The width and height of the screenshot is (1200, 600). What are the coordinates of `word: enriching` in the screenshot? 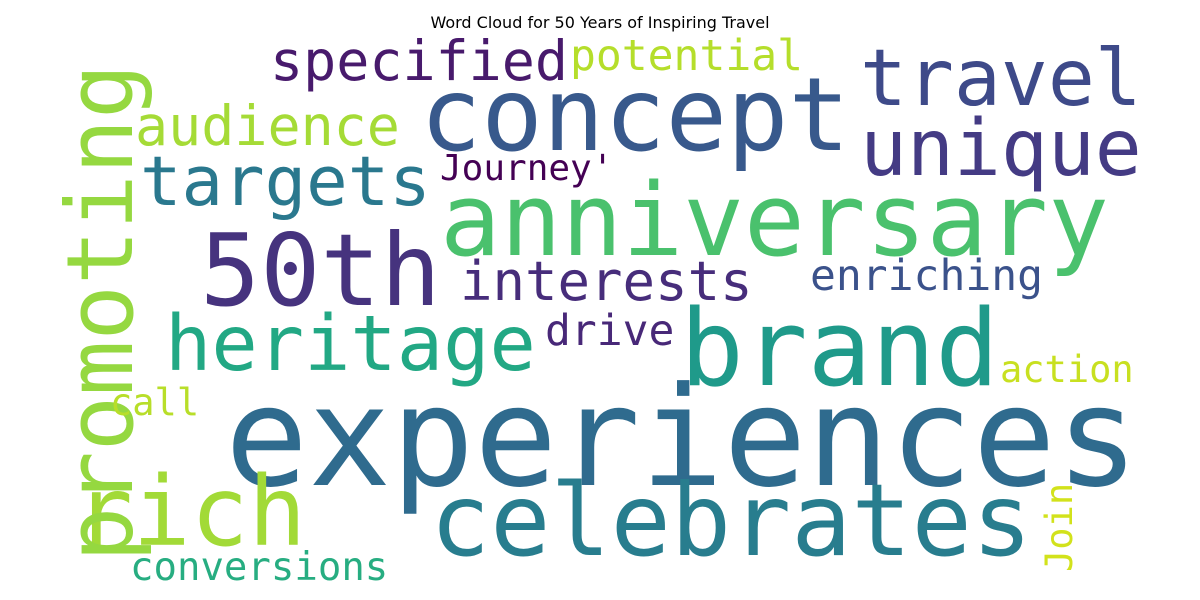 It's located at (926, 276).